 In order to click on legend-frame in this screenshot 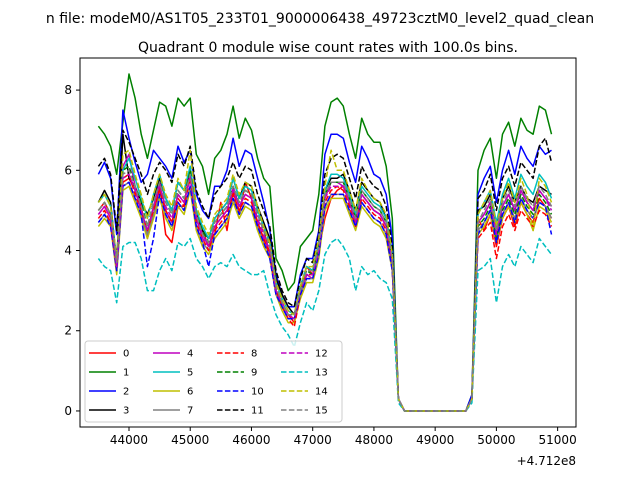, I will do `click(213, 381)`.